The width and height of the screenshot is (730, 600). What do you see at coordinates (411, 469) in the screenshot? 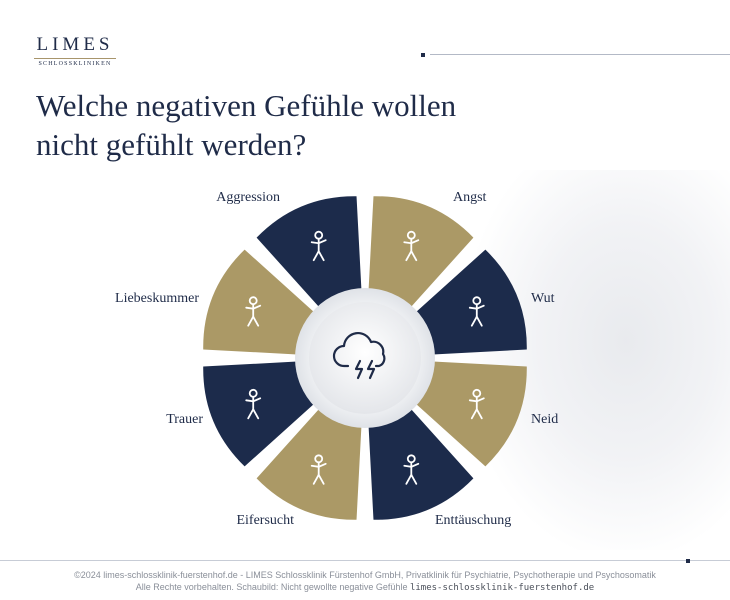
I see `disappointed-figure-icon` at bounding box center [411, 469].